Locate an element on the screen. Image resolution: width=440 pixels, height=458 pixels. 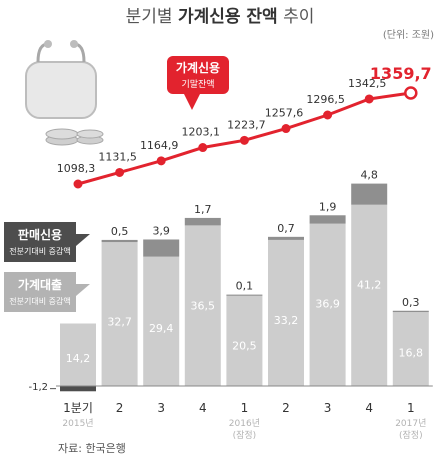
sales-credit-legend: 판매신용 전분기대비 증감액 is located at coordinates (47, 242).